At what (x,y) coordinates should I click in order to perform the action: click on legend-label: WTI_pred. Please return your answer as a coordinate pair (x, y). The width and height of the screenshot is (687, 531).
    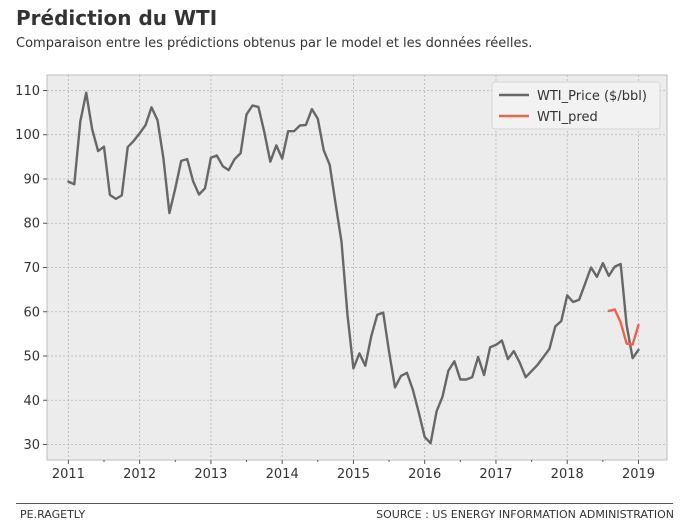
    Looking at the image, I should click on (567, 117).